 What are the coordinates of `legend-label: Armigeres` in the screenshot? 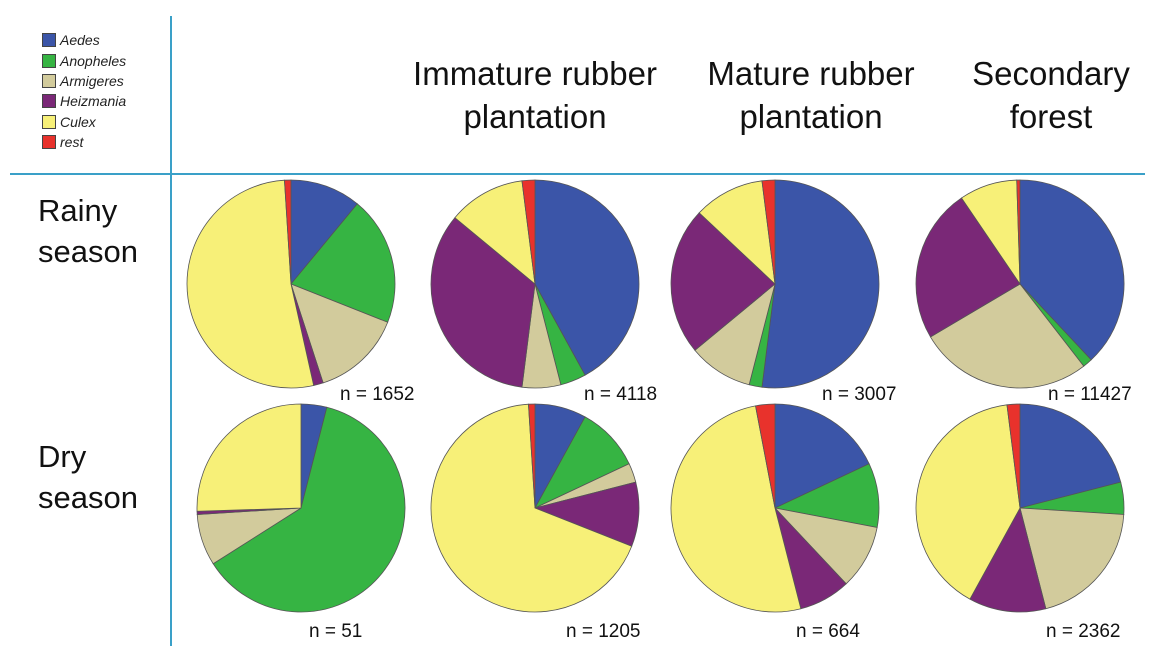 It's located at (92, 80).